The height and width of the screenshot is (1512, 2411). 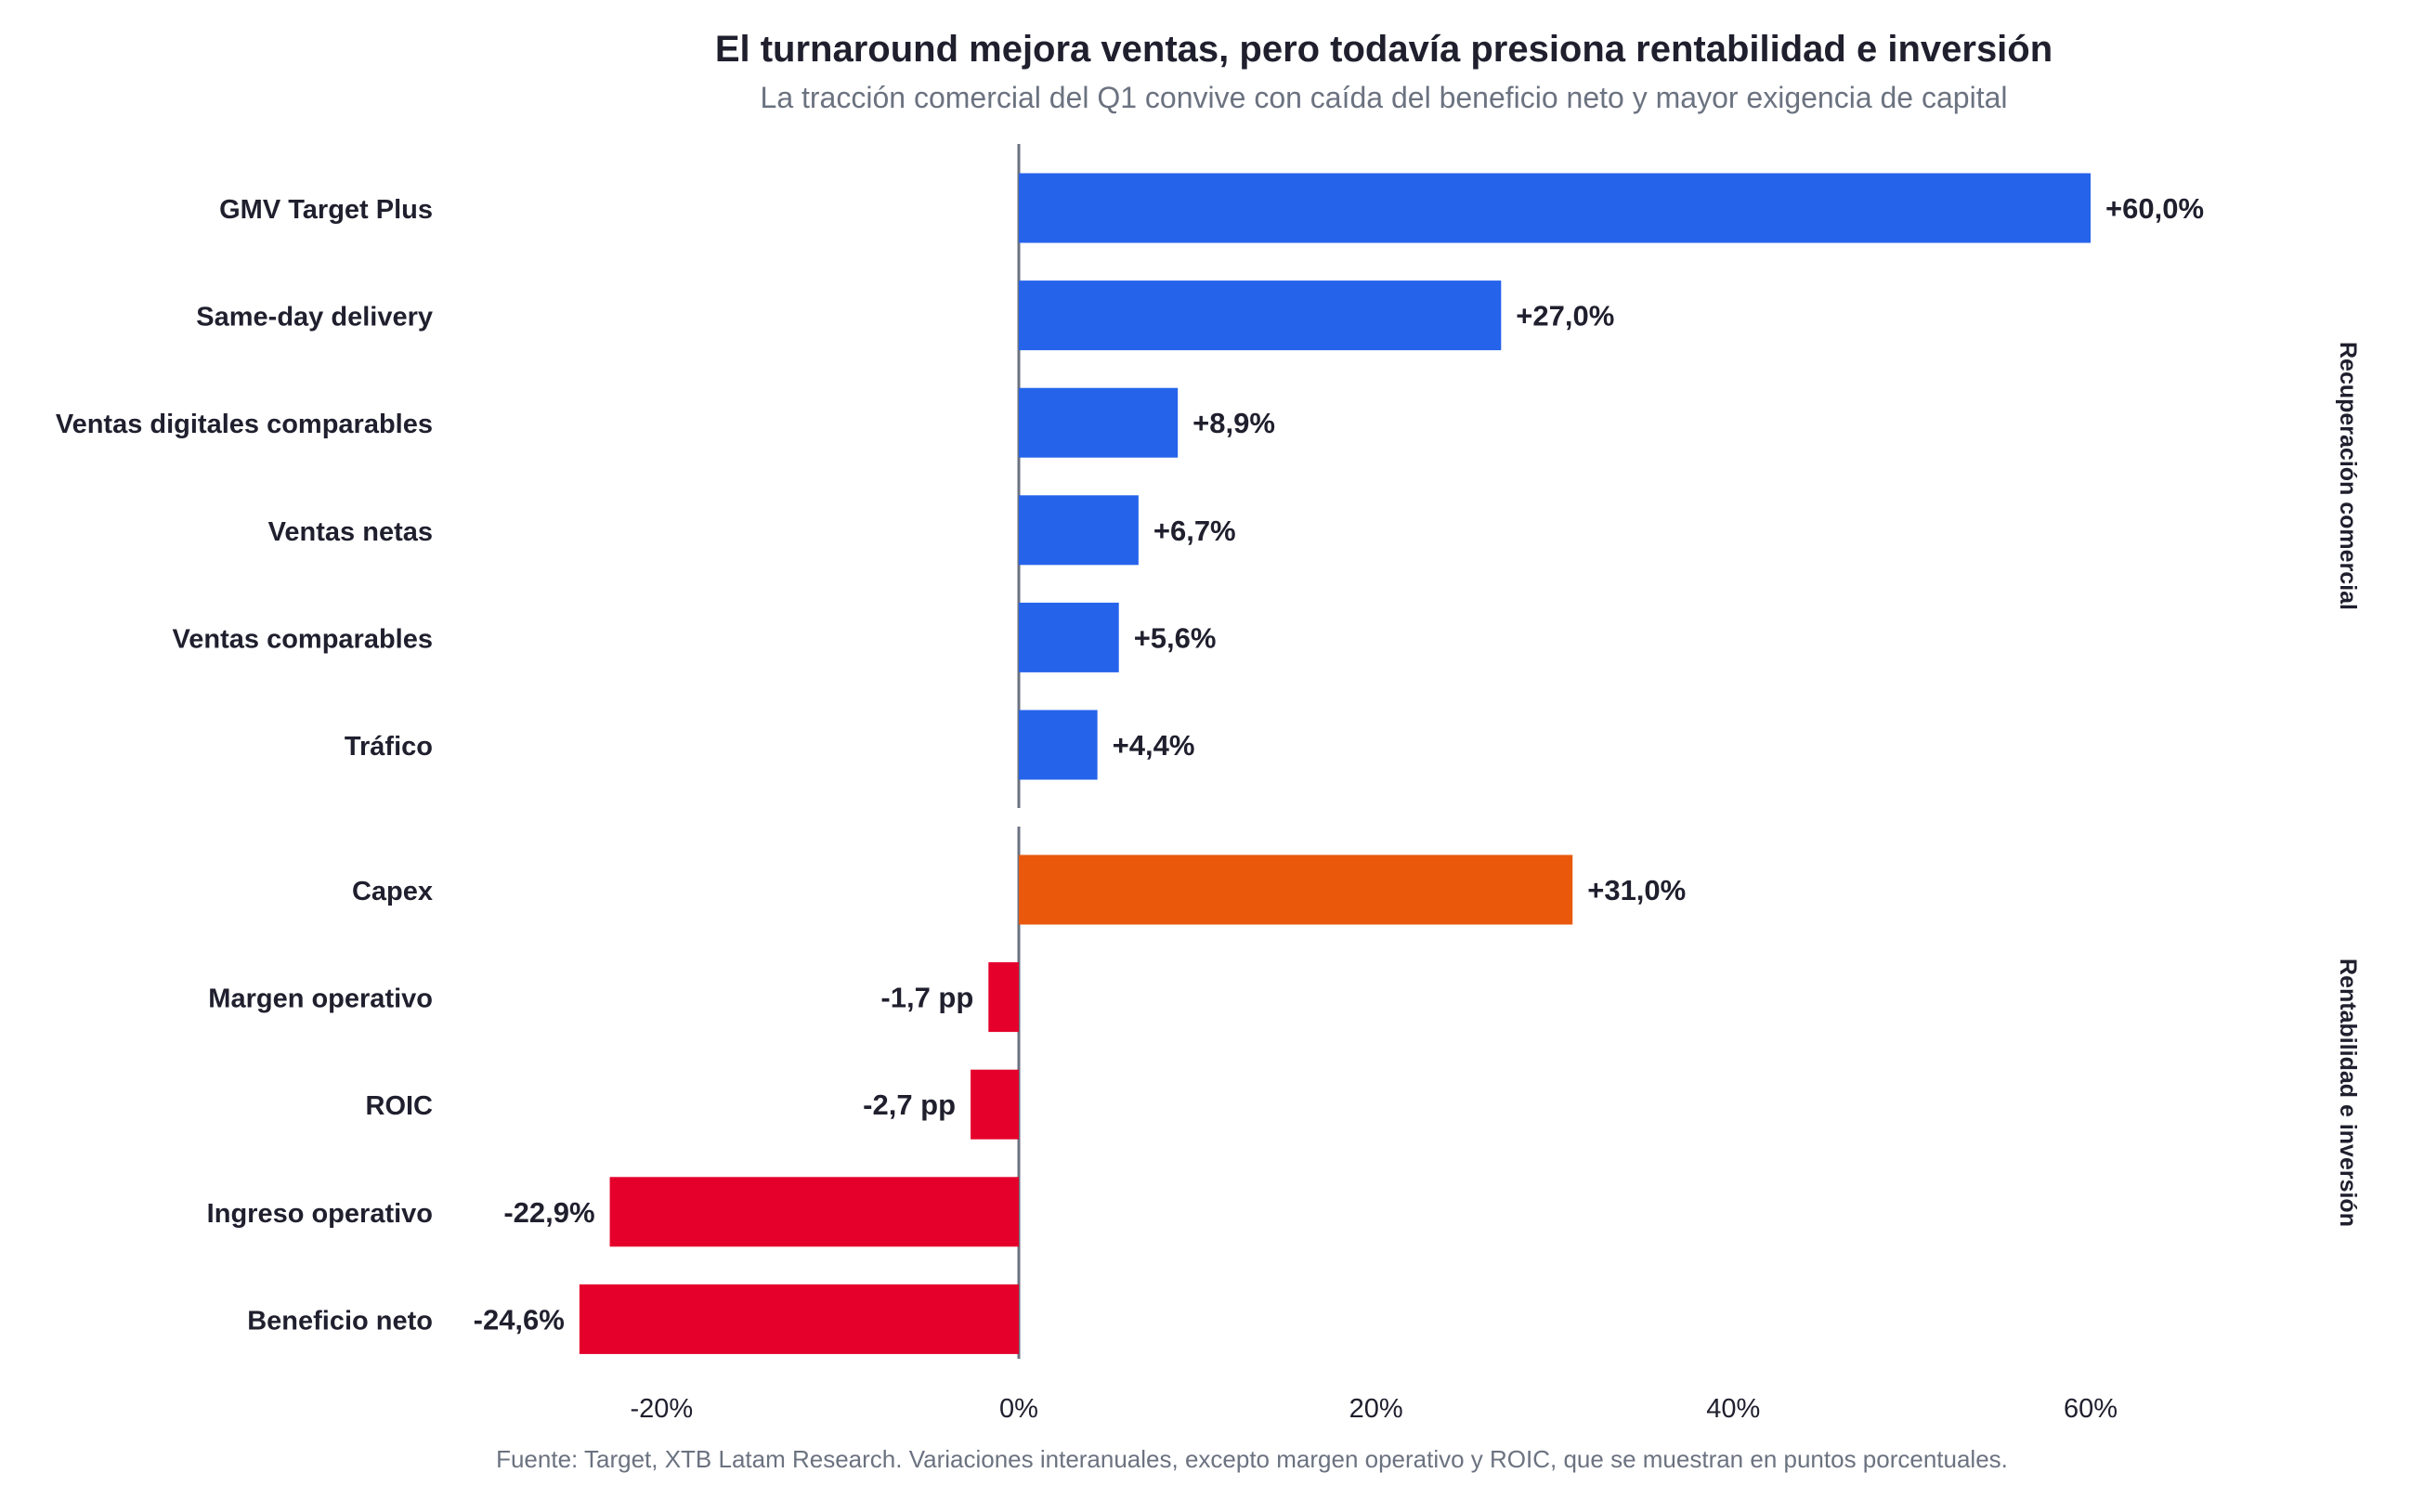 I want to click on x-tick-label: 60%, so click(x=2091, y=1409).